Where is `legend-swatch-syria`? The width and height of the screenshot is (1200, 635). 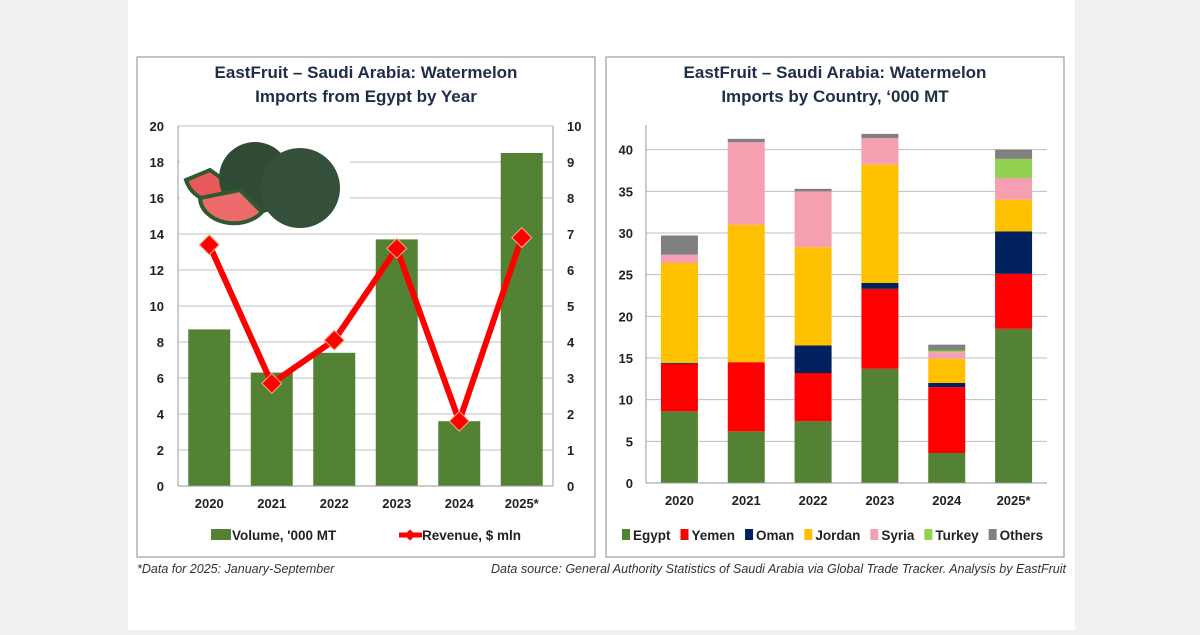
legend-swatch-syria is located at coordinates (874, 534).